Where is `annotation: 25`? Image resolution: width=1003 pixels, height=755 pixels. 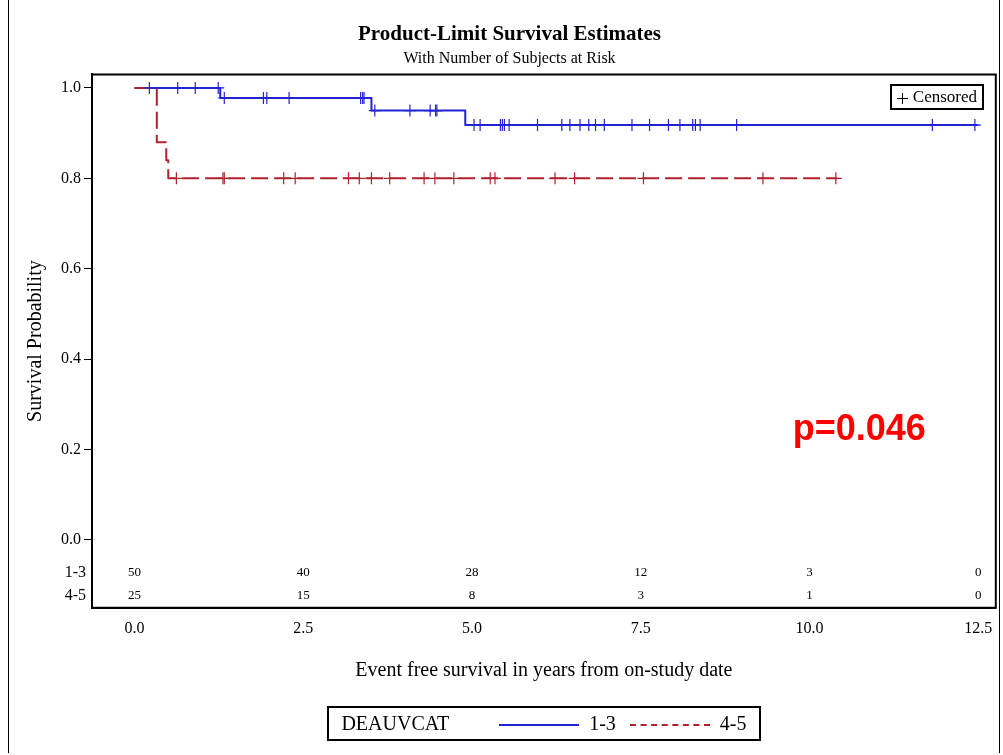 annotation: 25 is located at coordinates (135, 595).